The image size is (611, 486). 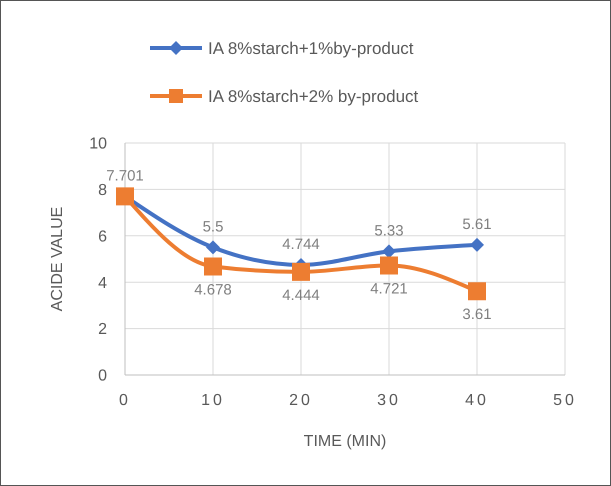 What do you see at coordinates (301, 295) in the screenshot?
I see `data-label: 4.444` at bounding box center [301, 295].